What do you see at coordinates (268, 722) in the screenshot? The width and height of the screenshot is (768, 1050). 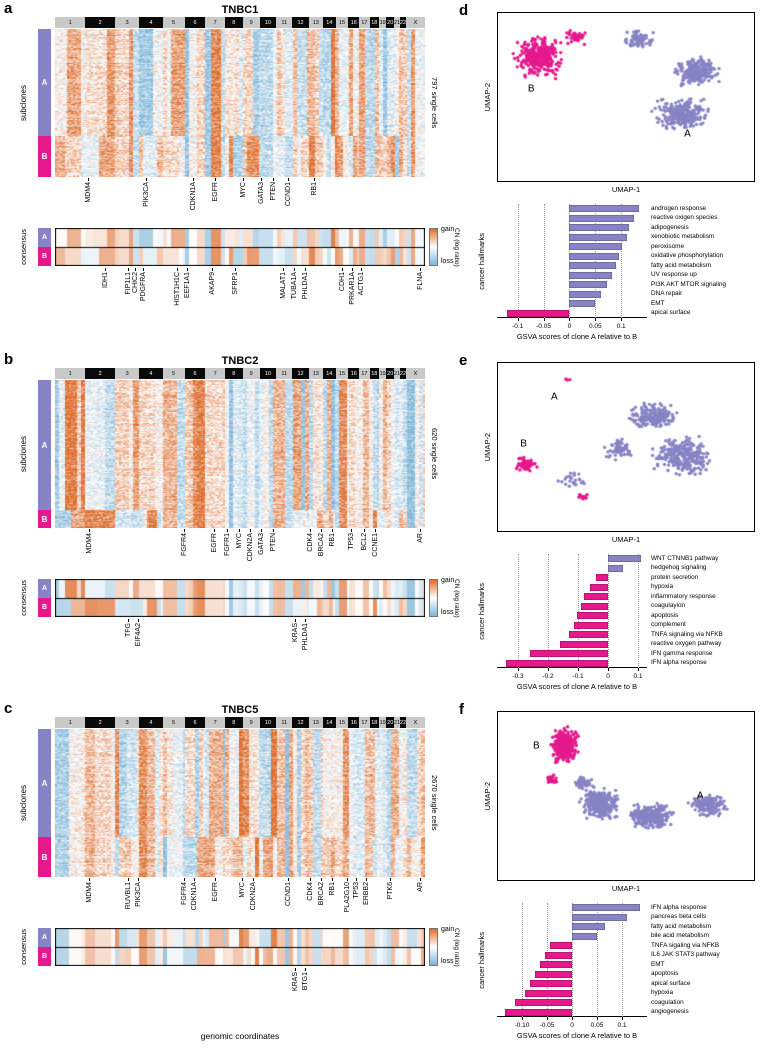 I see `chromosome-label-10: 10` at bounding box center [268, 722].